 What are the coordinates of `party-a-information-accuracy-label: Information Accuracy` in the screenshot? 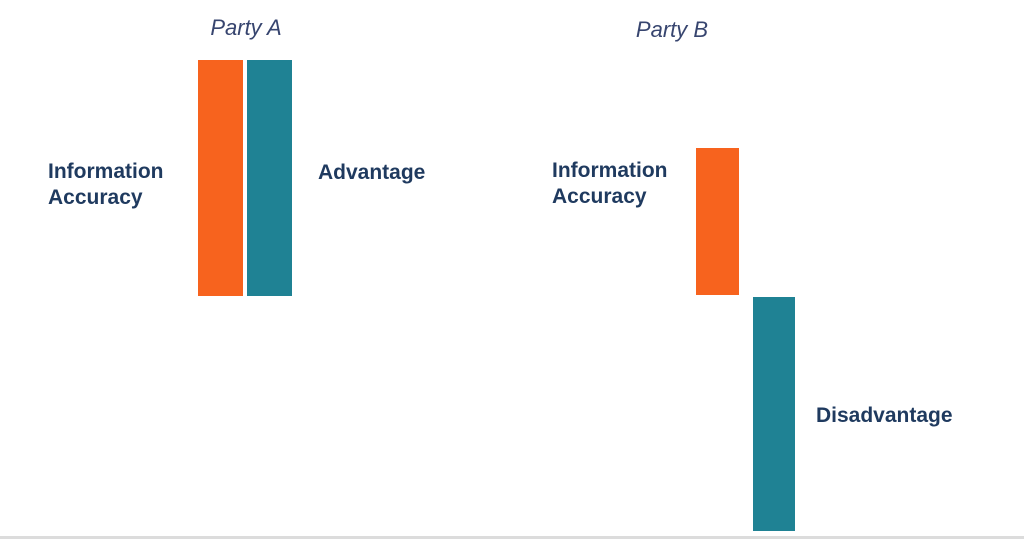 It's located at (106, 184).